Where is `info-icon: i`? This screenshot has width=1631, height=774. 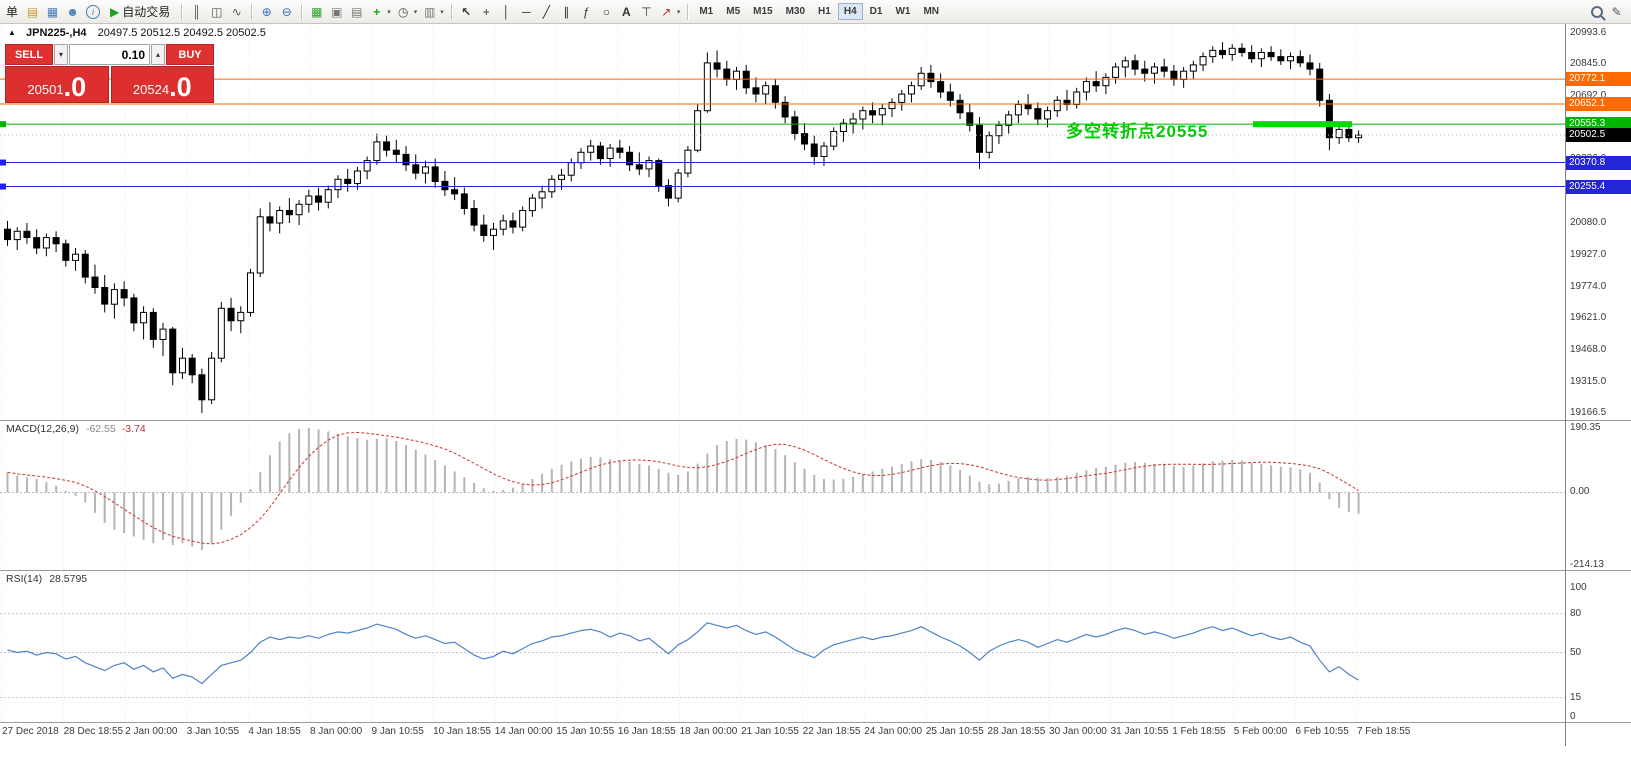
info-icon: i is located at coordinates (93, 12).